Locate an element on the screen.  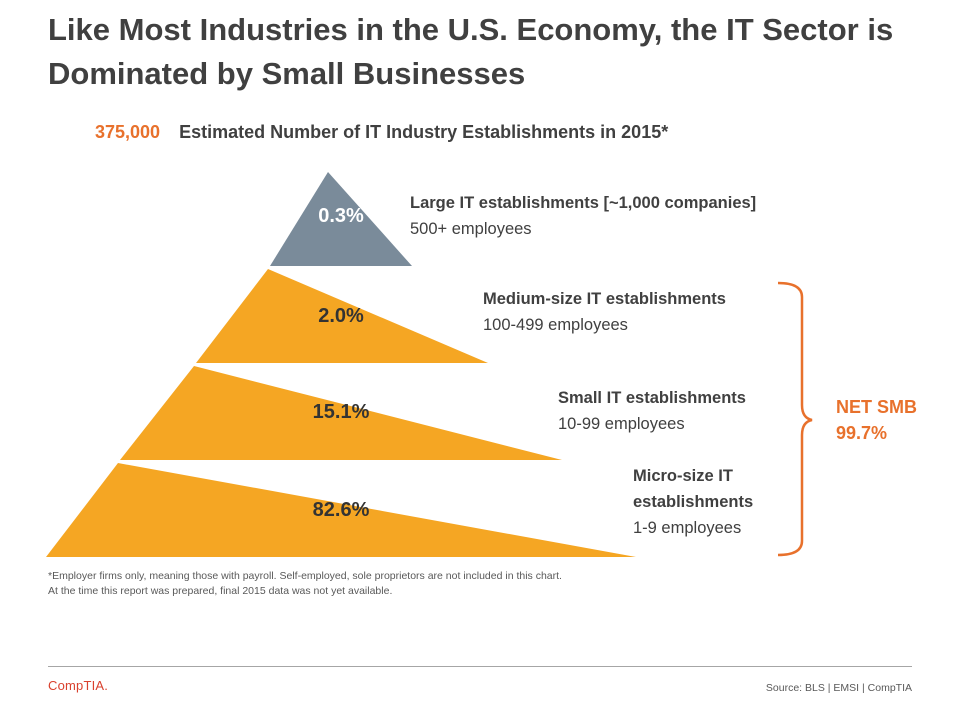
tier-large is located at coordinates (341, 219).